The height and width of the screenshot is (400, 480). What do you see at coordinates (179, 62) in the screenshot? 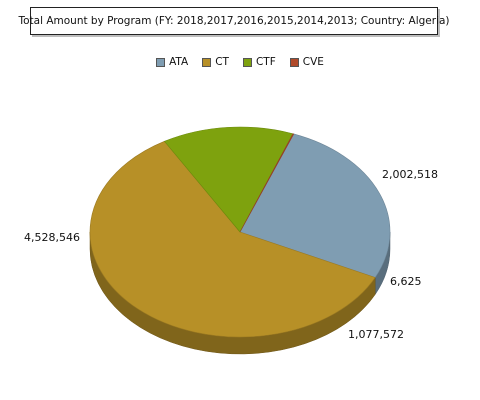
I see `legend-label-ata: ATA` at bounding box center [179, 62].